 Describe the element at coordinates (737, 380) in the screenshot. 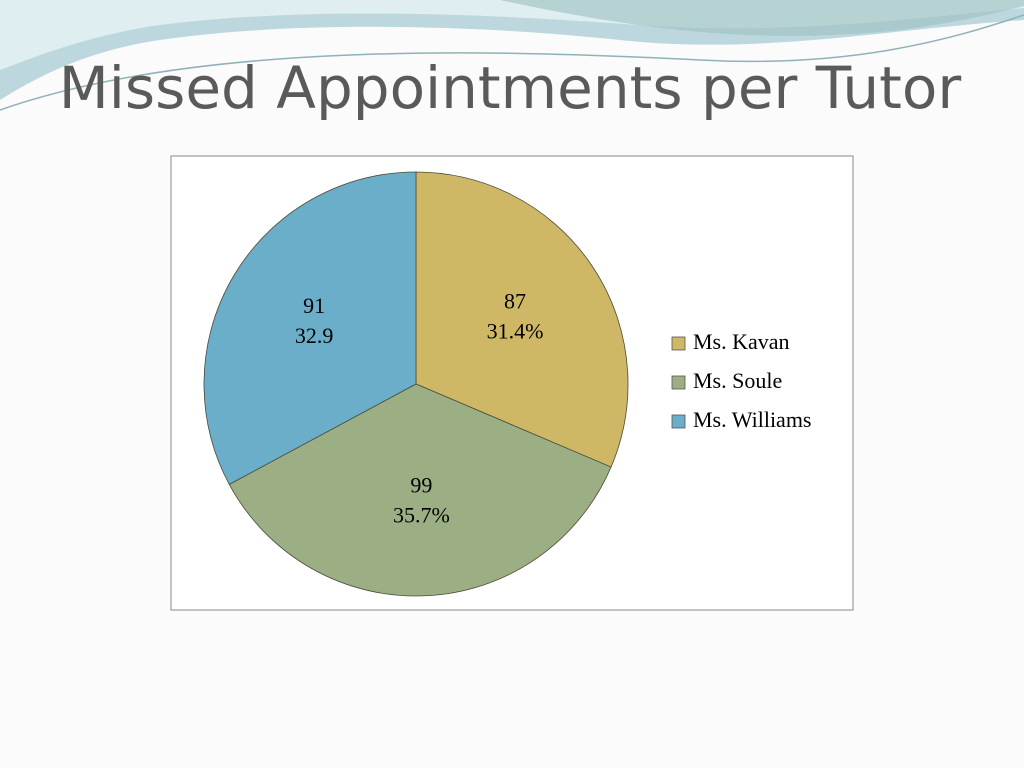

I see `legend-label: Ms. Soule` at that location.